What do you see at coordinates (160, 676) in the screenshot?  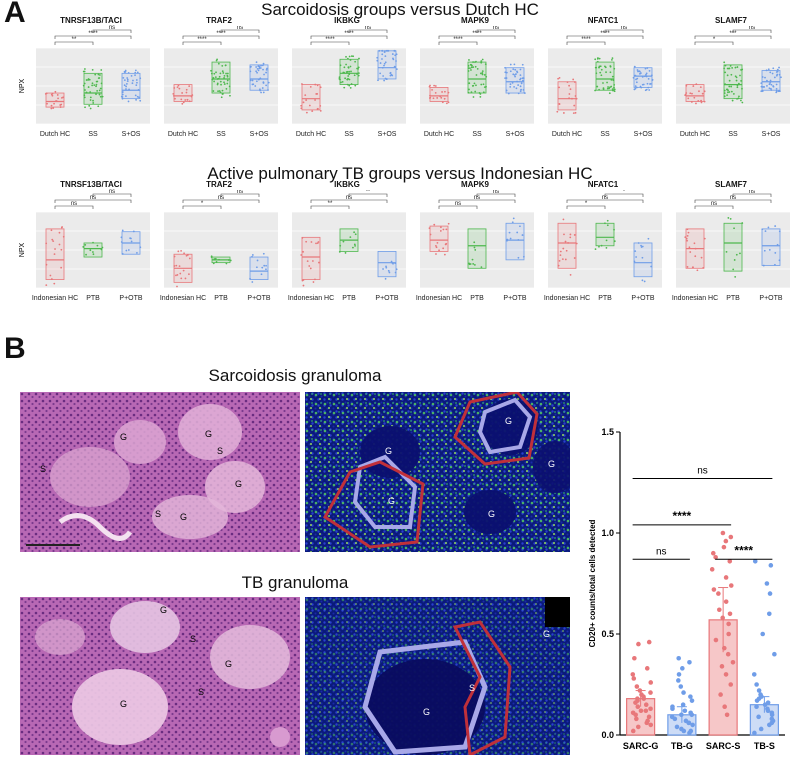 I see `tb-he-image: G G G S S` at bounding box center [160, 676].